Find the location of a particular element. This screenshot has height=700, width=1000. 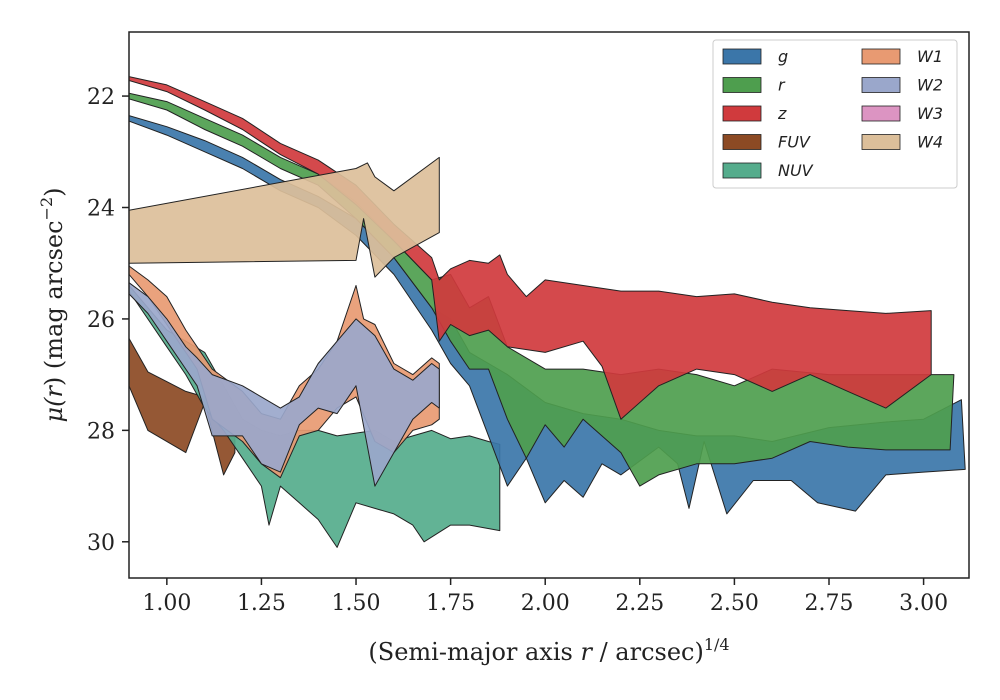

x-axis-label: (Semi-major axis r / arcsec)1/4 is located at coordinates (548, 650).